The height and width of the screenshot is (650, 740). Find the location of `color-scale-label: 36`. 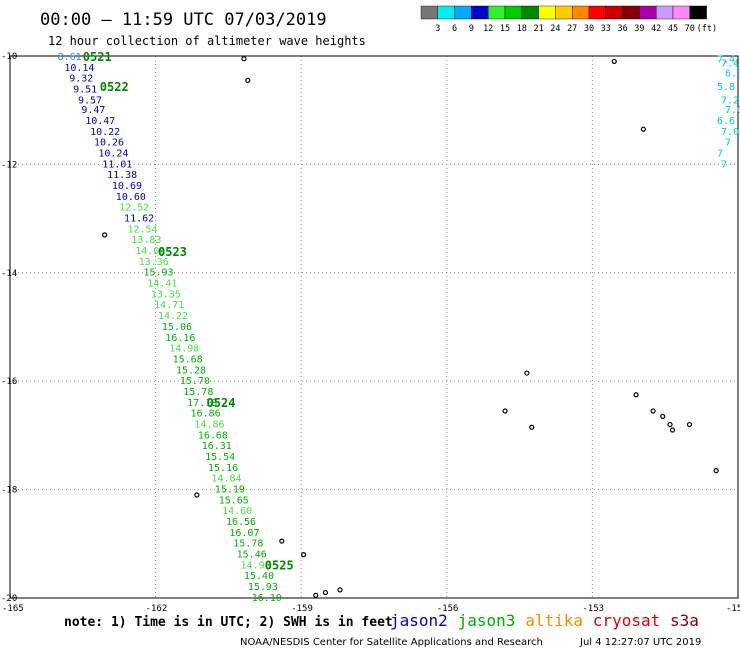

color-scale-label: 36 is located at coordinates (622, 29).